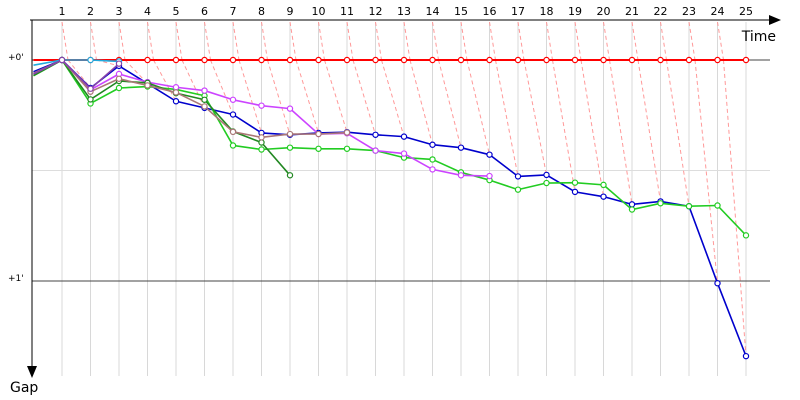 Image resolution: width=800 pixels, height=400 pixels. What do you see at coordinates (319, 11) in the screenshot?
I see `x-tick-label: 10` at bounding box center [319, 11].